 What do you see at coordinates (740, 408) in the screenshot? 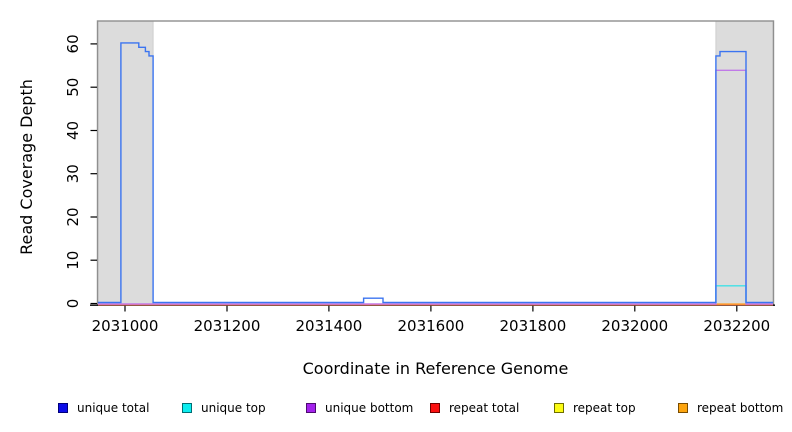
I see `legend-label: repeat bottom` at bounding box center [740, 408].